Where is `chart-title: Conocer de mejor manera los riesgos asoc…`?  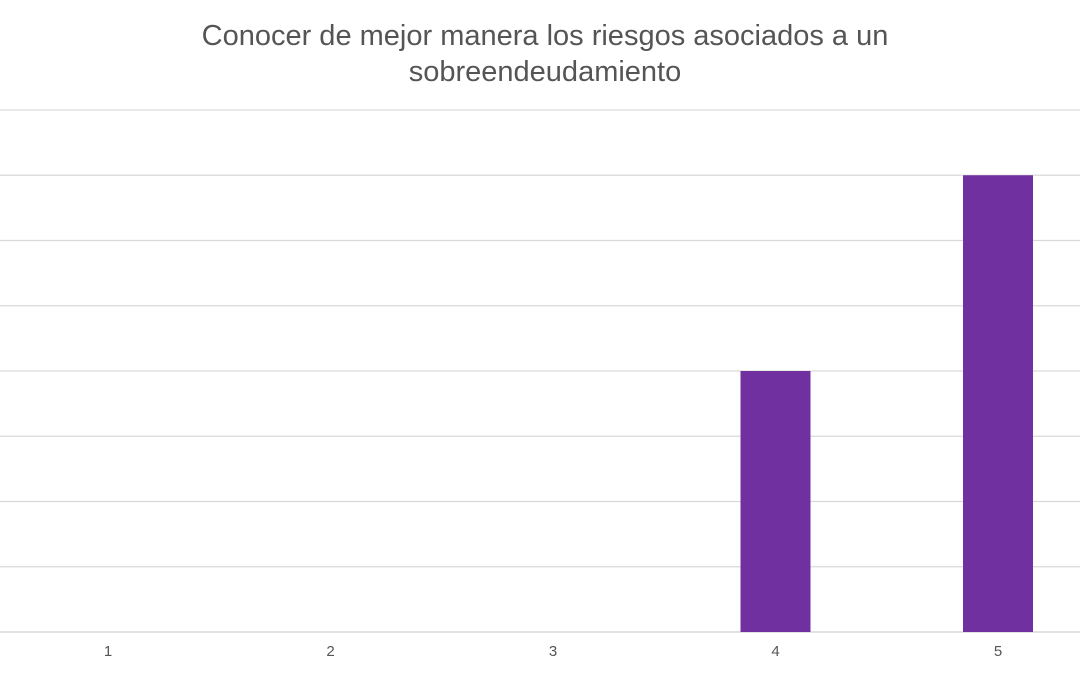 chart-title: Conocer de mejor manera los riesgos asoc… is located at coordinates (545, 54).